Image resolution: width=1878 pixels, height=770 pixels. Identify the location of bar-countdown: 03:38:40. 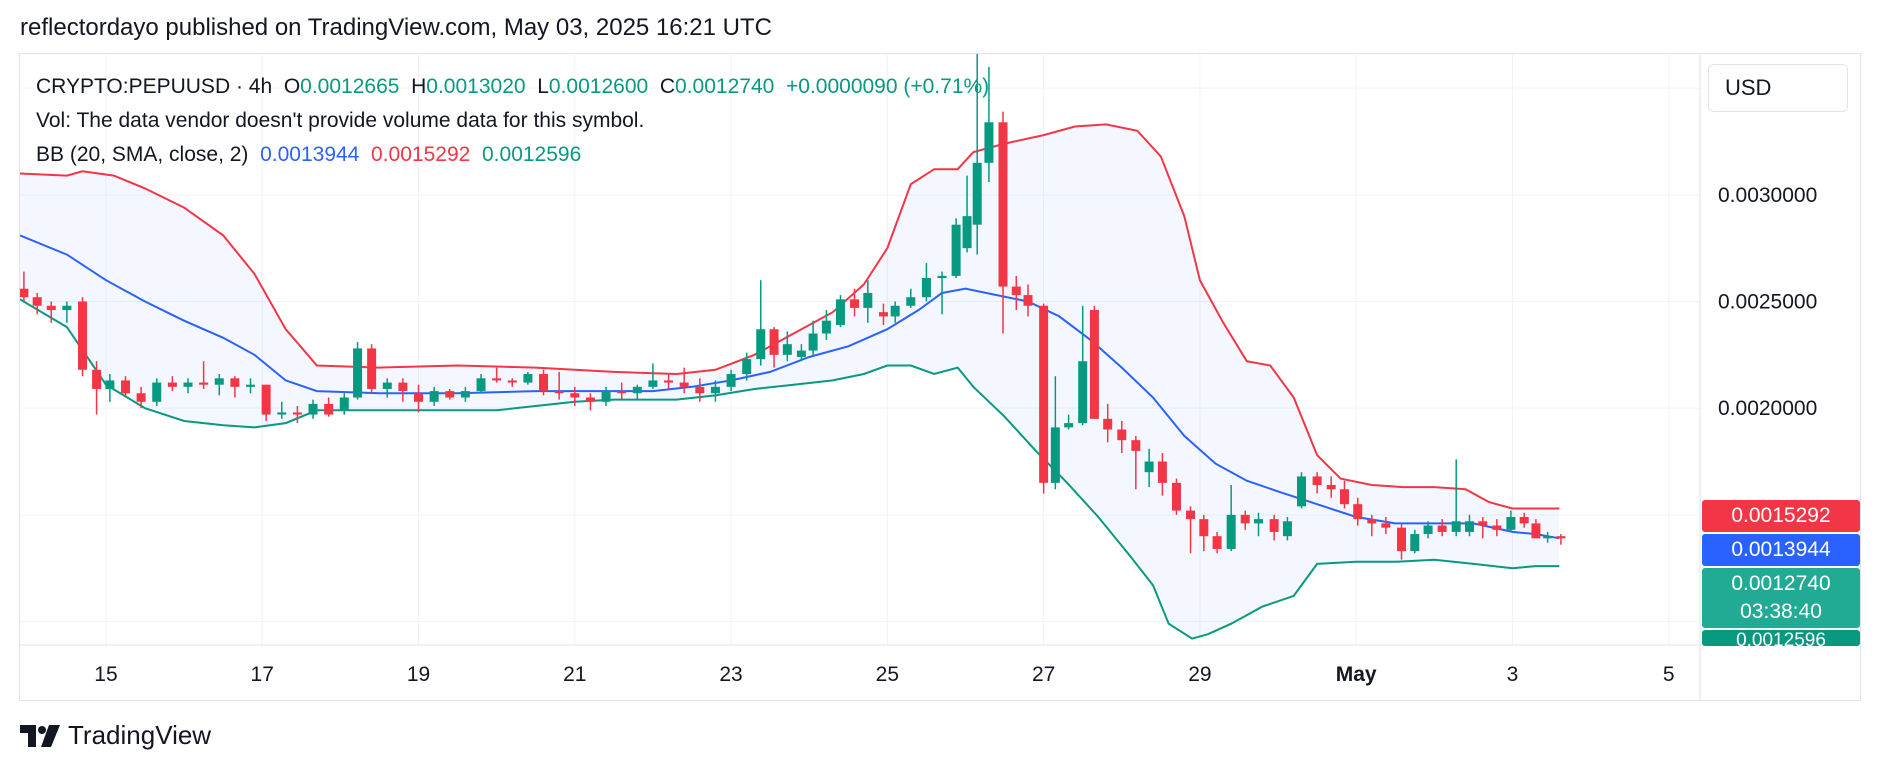
(1781, 611).